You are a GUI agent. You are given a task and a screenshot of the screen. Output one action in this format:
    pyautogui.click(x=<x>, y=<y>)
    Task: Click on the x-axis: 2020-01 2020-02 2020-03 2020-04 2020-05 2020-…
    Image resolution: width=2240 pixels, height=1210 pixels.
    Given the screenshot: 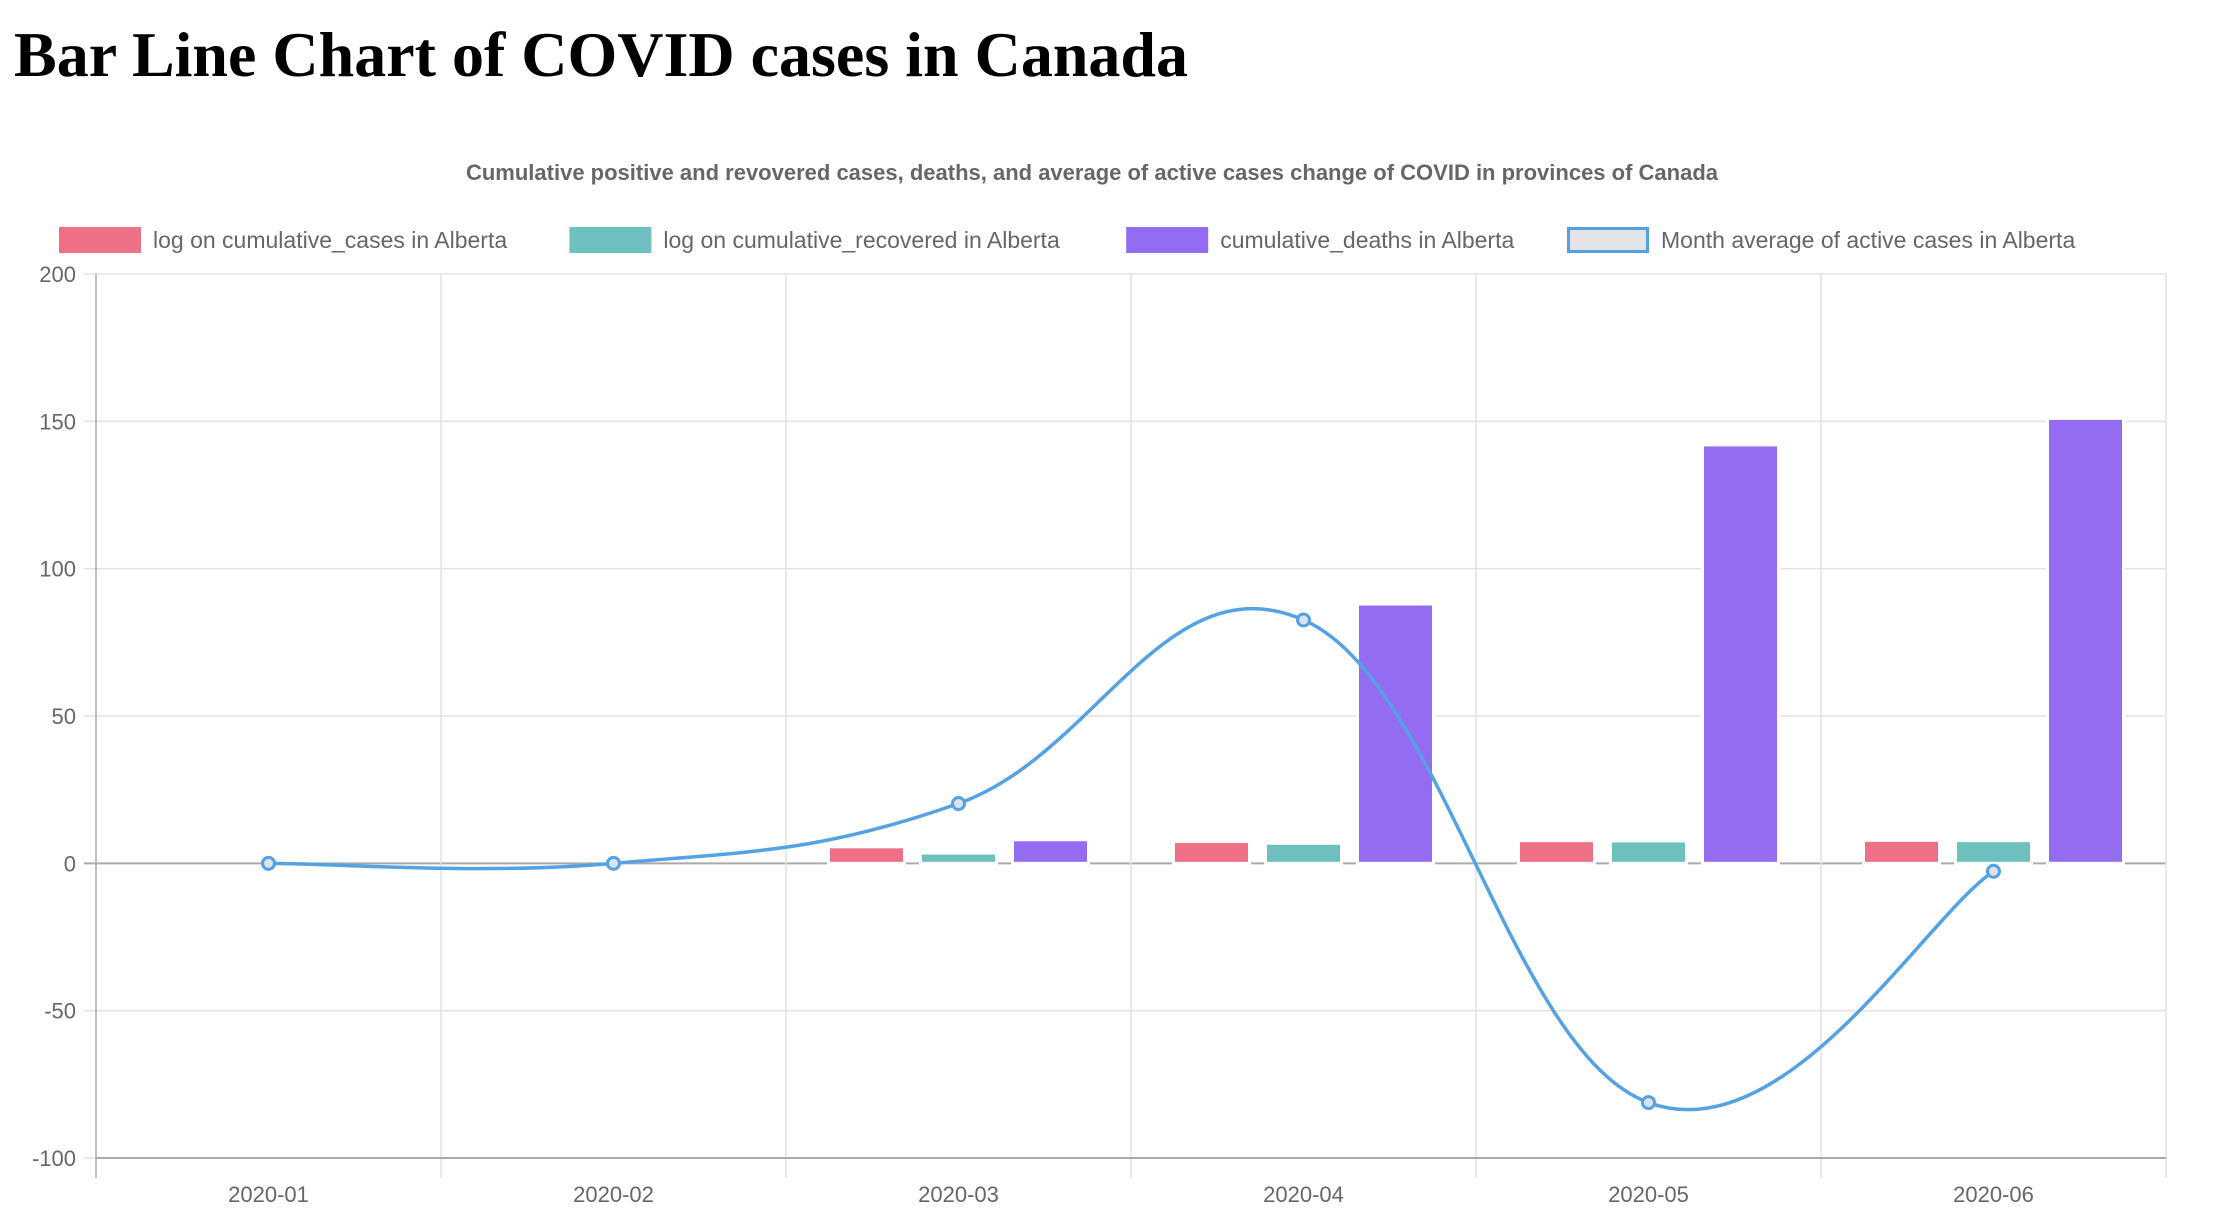 What is the action you would take?
    pyautogui.click(x=1131, y=1182)
    